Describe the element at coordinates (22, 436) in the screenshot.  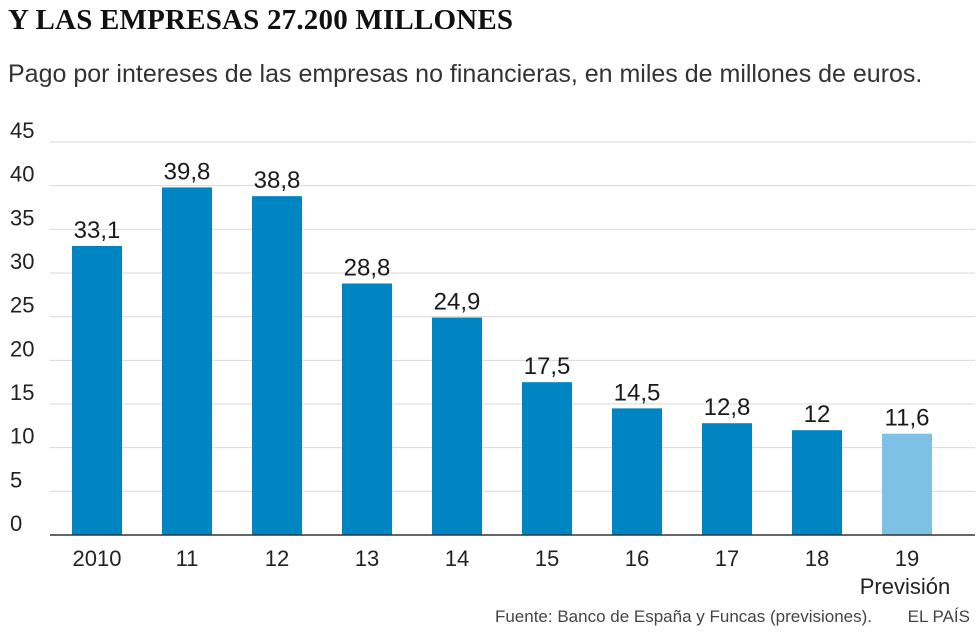
I see `y-tick-label: 10` at that location.